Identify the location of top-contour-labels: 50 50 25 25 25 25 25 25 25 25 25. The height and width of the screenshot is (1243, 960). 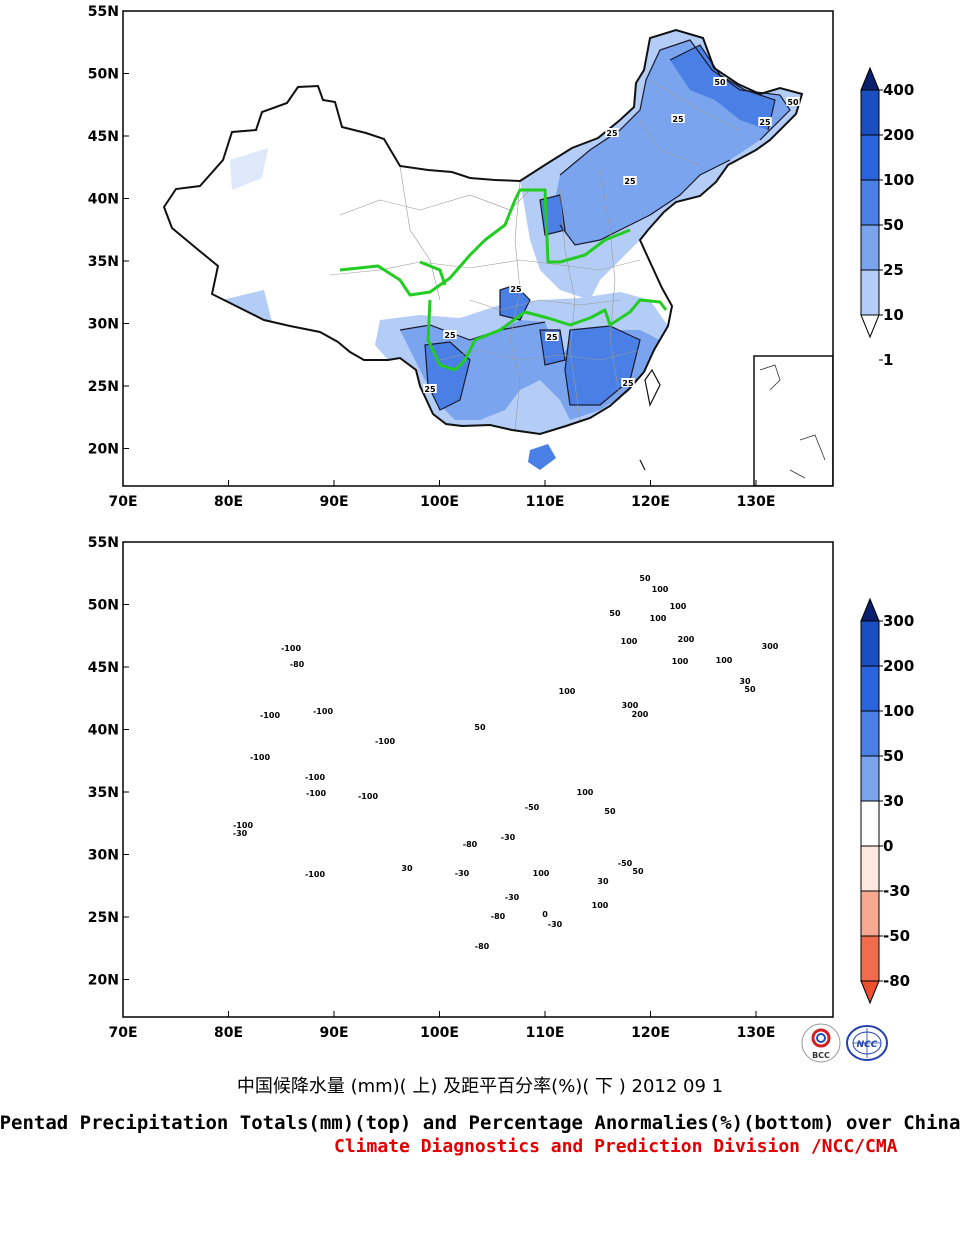
(611, 235).